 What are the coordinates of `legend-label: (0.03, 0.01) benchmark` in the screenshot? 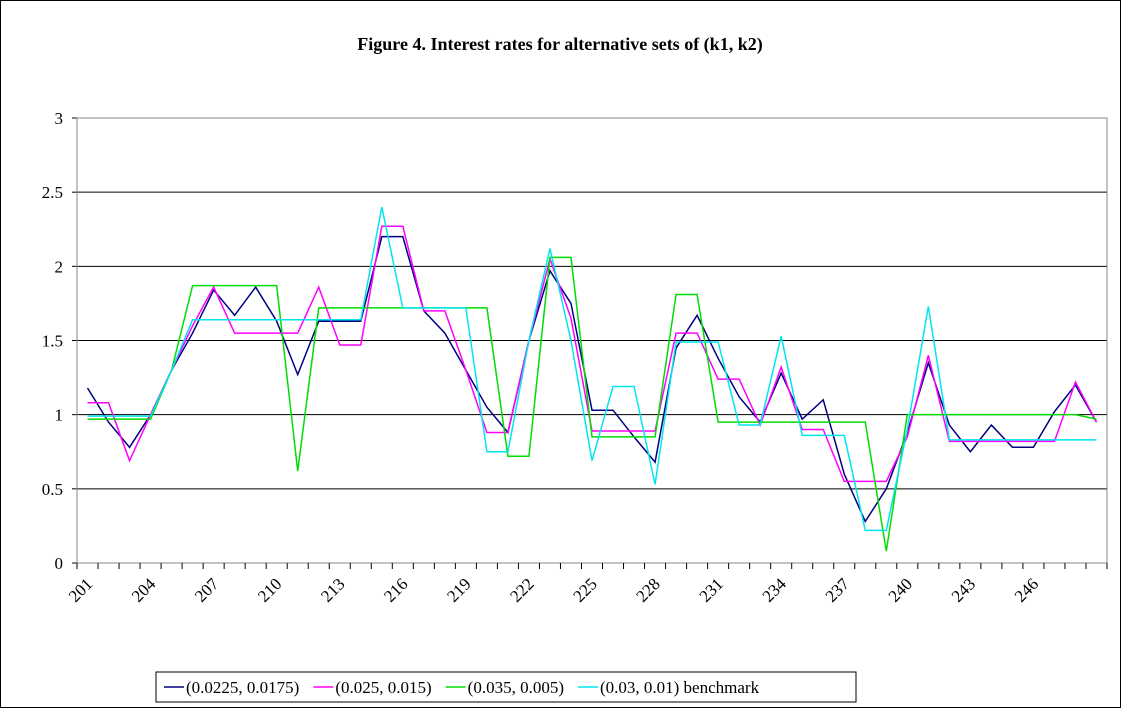 It's located at (680, 687).